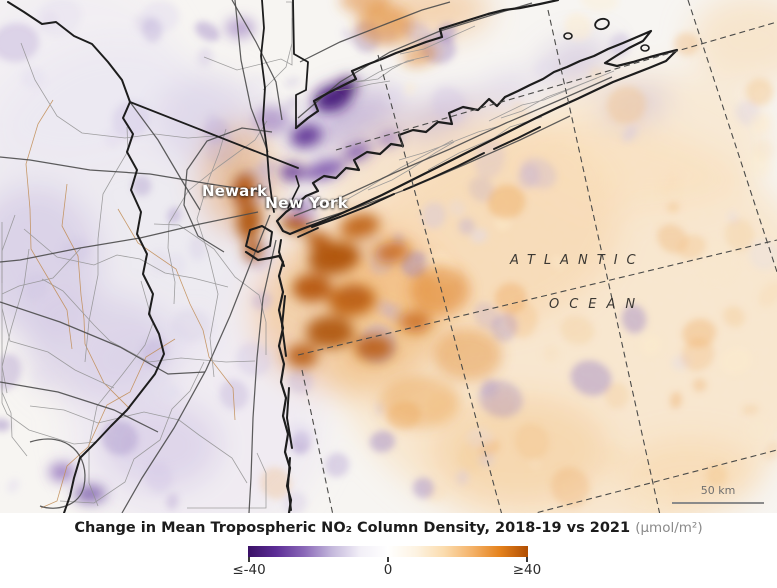 The width and height of the screenshot is (777, 588). Describe the element at coordinates (527, 570) in the screenshot. I see `legend-label-max: ≥40` at that location.